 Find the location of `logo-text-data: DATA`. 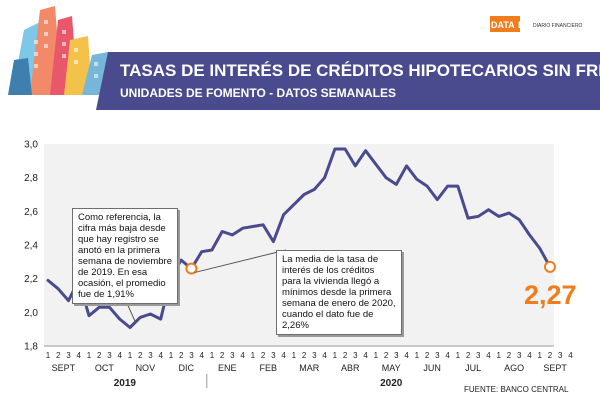

logo-text-data: DATA is located at coordinates (503, 25).